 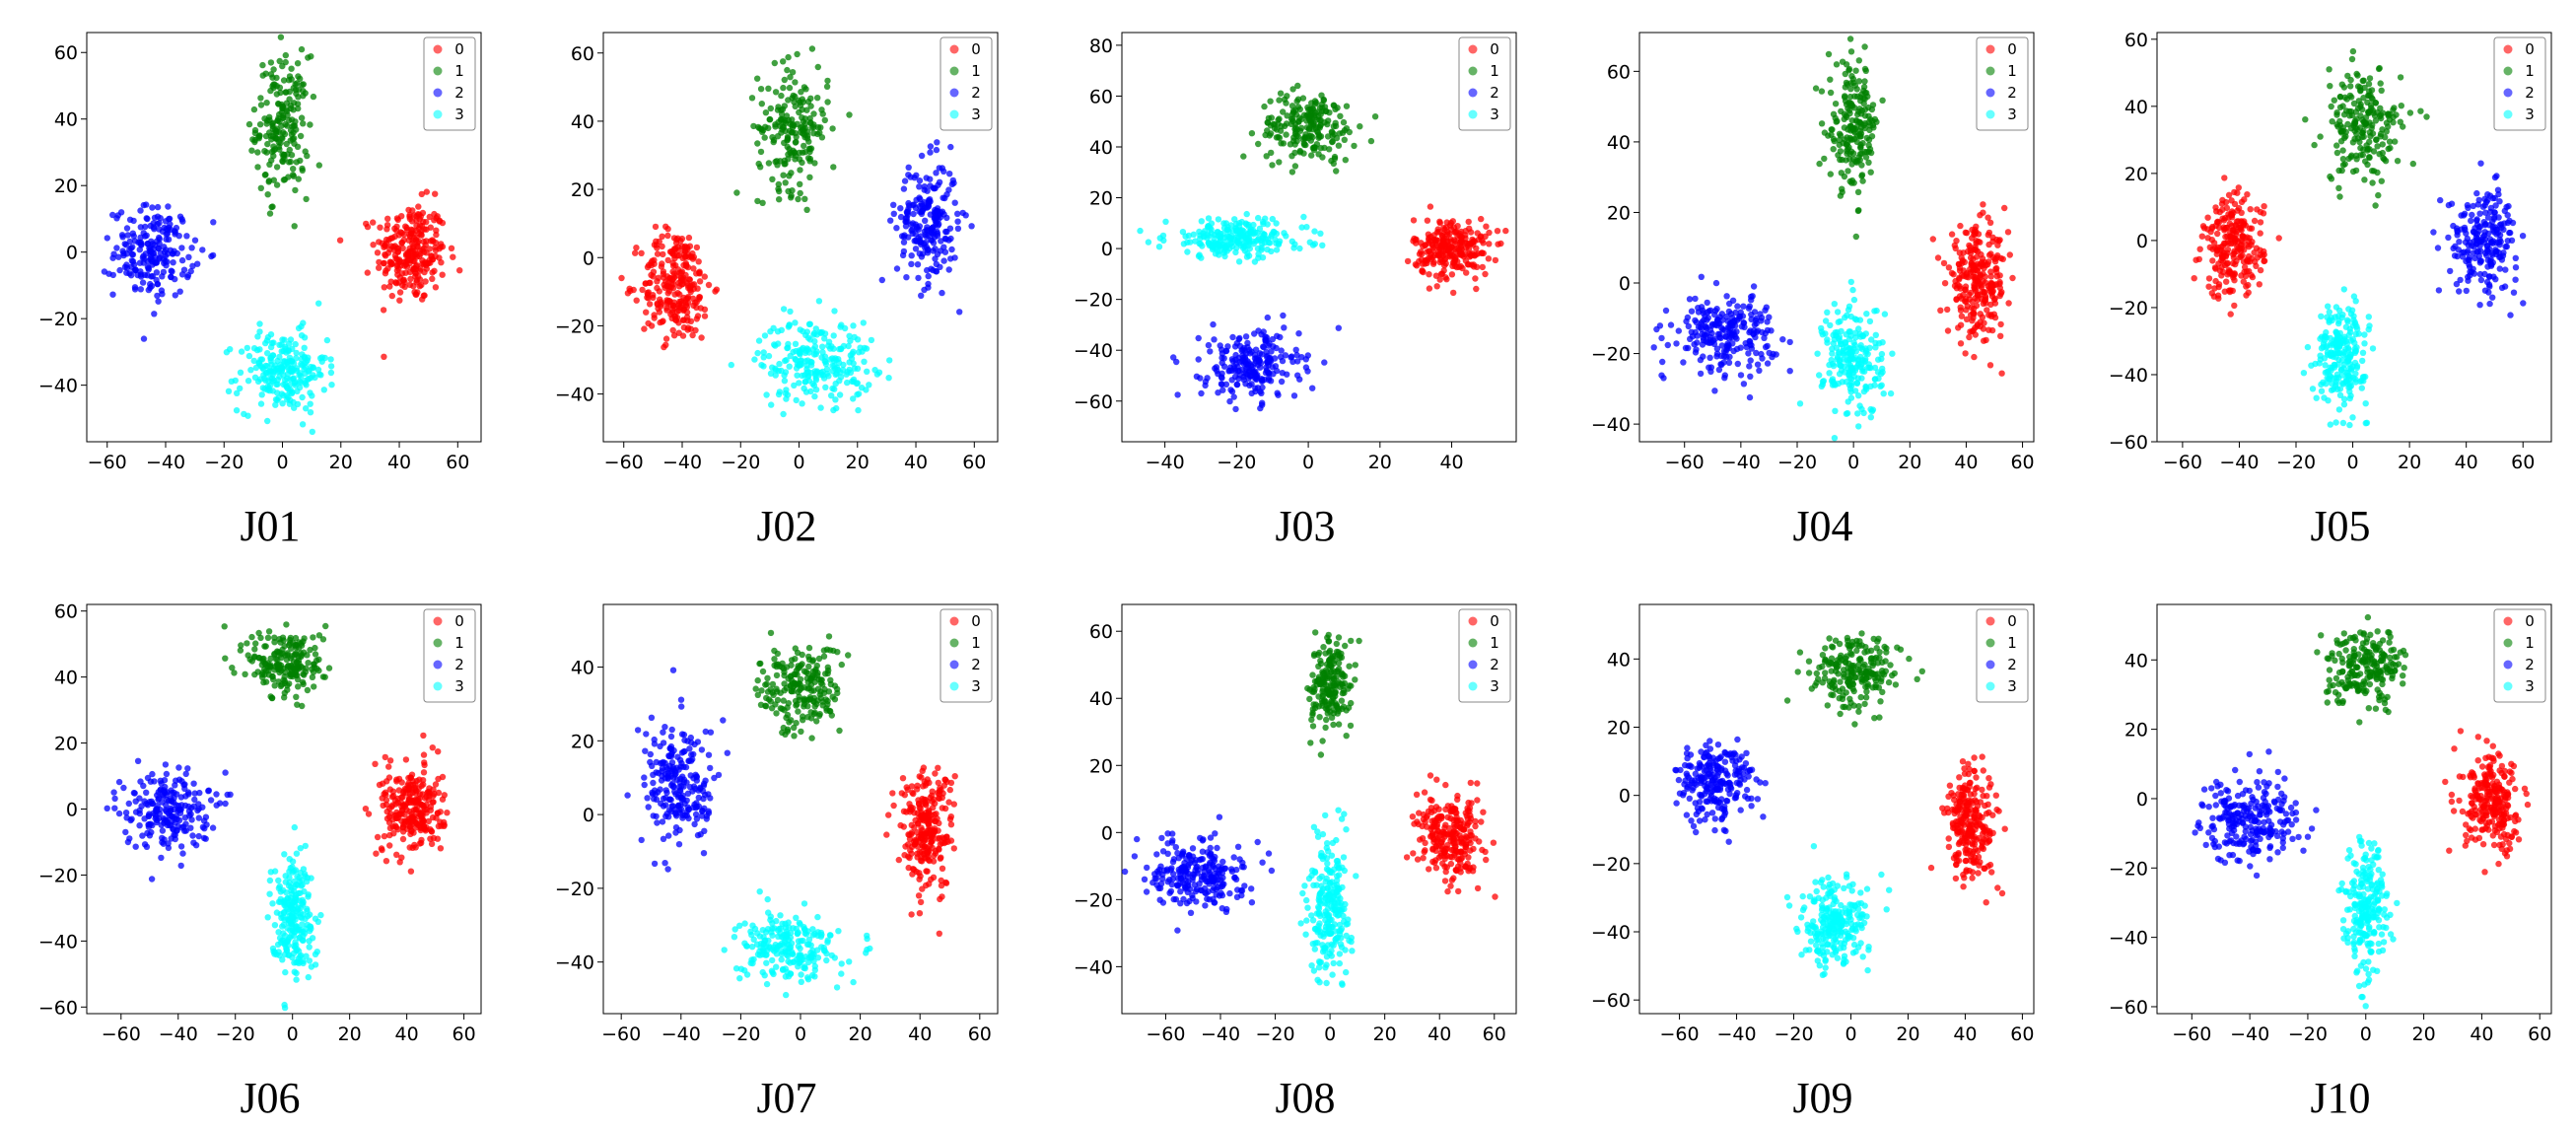 What do you see at coordinates (1619, 72) in the screenshot?
I see `y-tick-label: 60` at bounding box center [1619, 72].